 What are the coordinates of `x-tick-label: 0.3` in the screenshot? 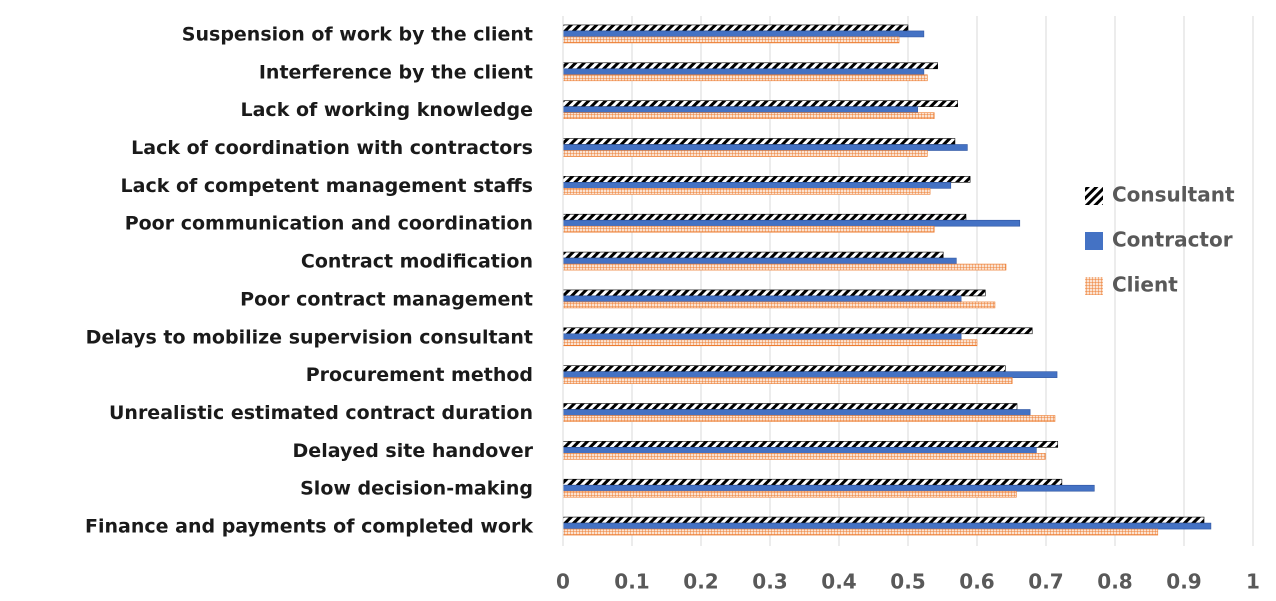 It's located at (769, 582).